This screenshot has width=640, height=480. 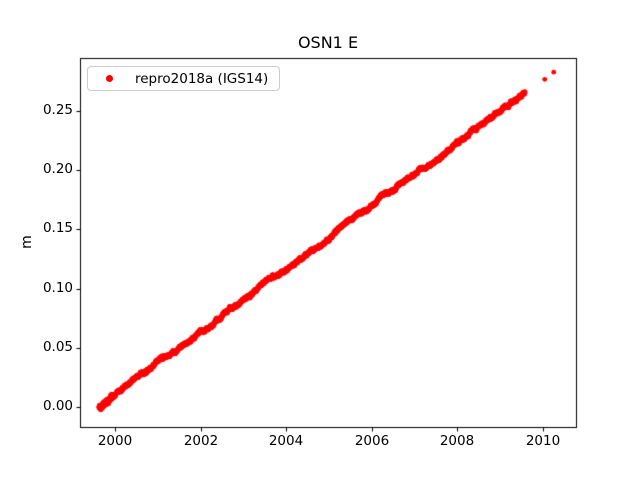 I want to click on legend-marker-dot-icon, so click(x=109, y=78).